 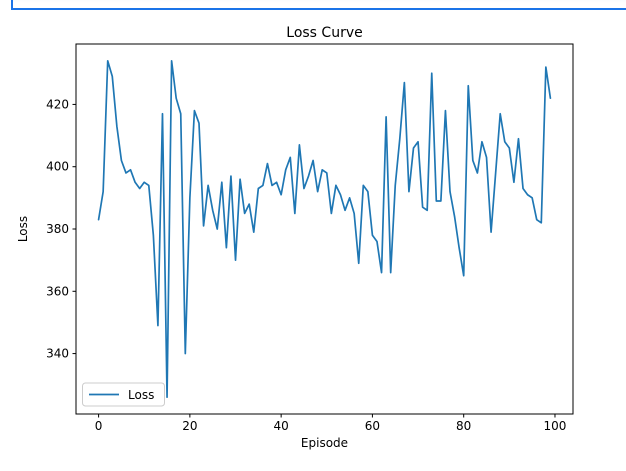 I want to click on y-tick-label: 400, so click(x=57, y=167).